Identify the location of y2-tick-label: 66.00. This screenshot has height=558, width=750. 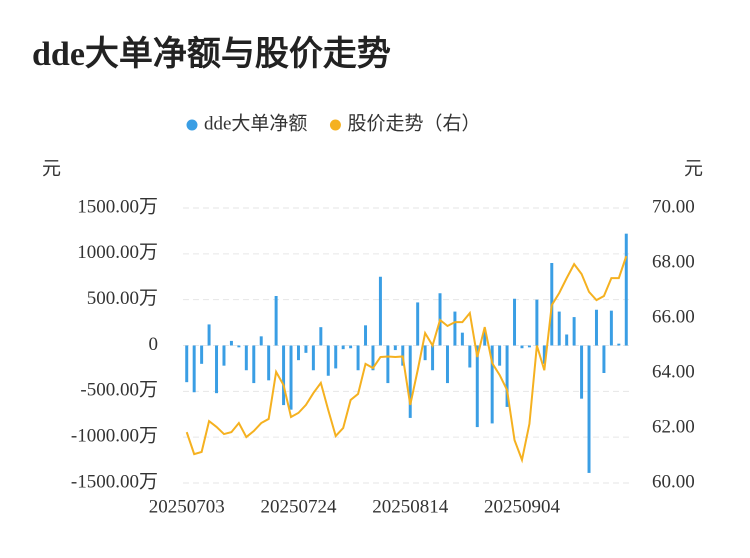
(673, 316).